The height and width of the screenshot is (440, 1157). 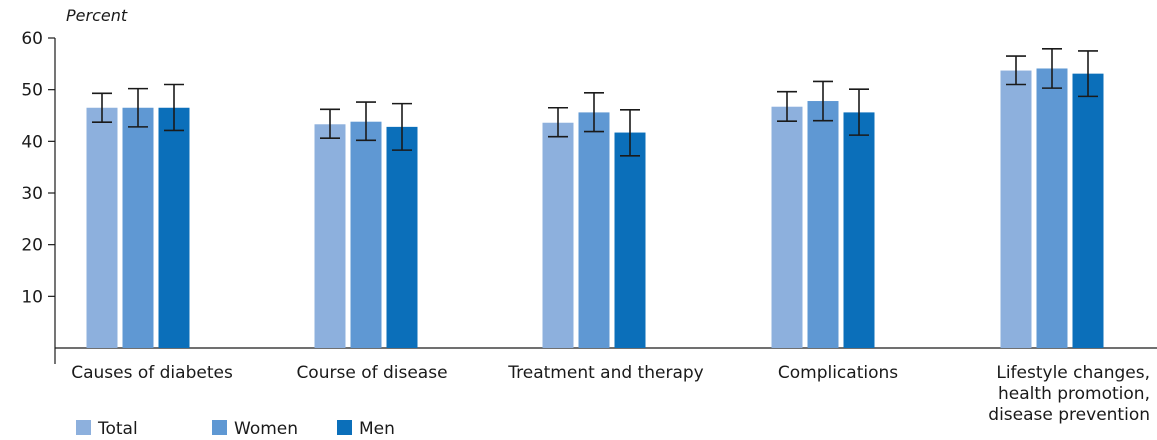 What do you see at coordinates (32, 91) in the screenshot?
I see `y-tick-label: 50` at bounding box center [32, 91].